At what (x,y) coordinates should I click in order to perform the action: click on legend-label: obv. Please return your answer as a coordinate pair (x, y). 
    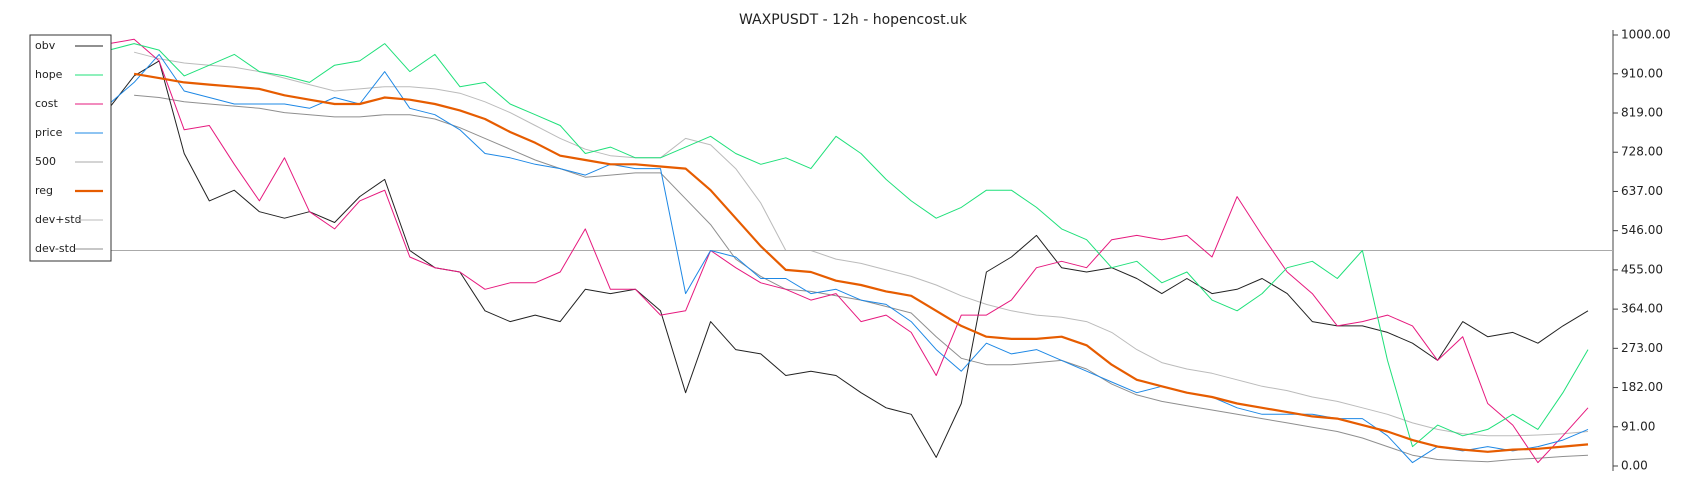
    Looking at the image, I should click on (45, 45).